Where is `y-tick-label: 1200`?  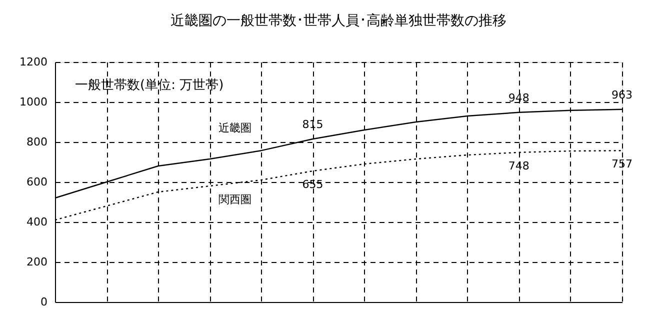 y-tick-label: 1200 is located at coordinates (34, 62).